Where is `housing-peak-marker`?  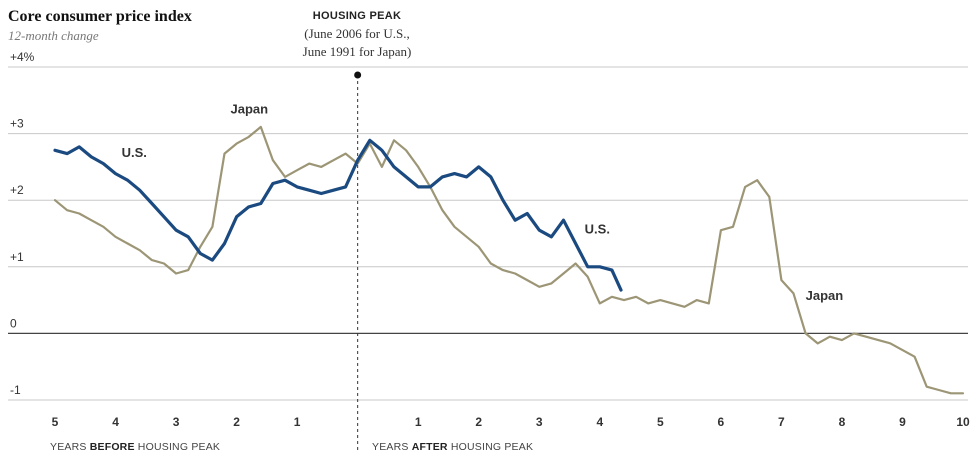 housing-peak-marker is located at coordinates (358, 75).